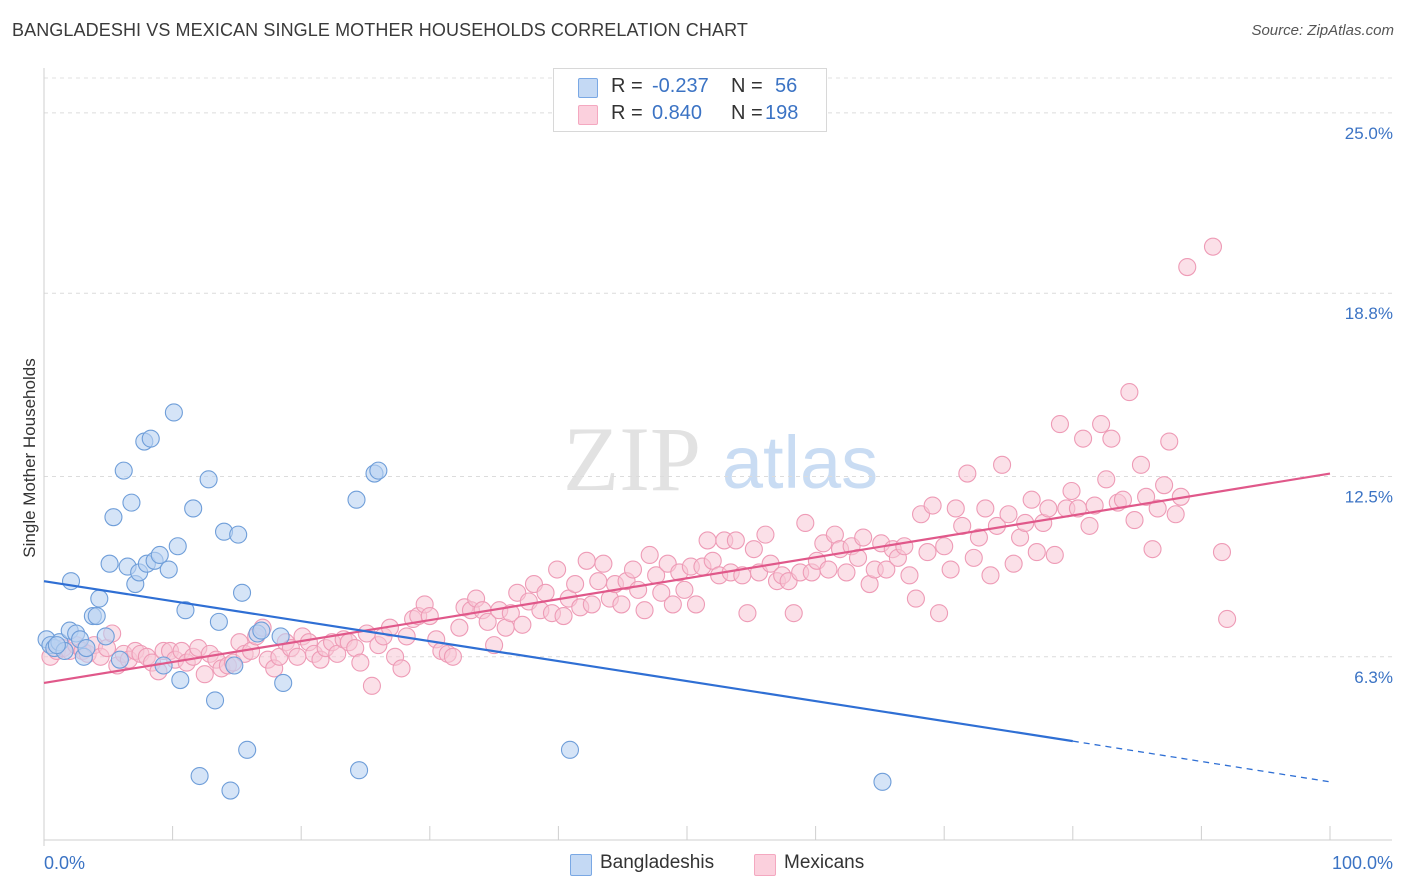 Image resolution: width=1406 pixels, height=892 pixels. What do you see at coordinates (1373, 677) in the screenshot?
I see `y-tick-label: 6.3%` at bounding box center [1373, 677].